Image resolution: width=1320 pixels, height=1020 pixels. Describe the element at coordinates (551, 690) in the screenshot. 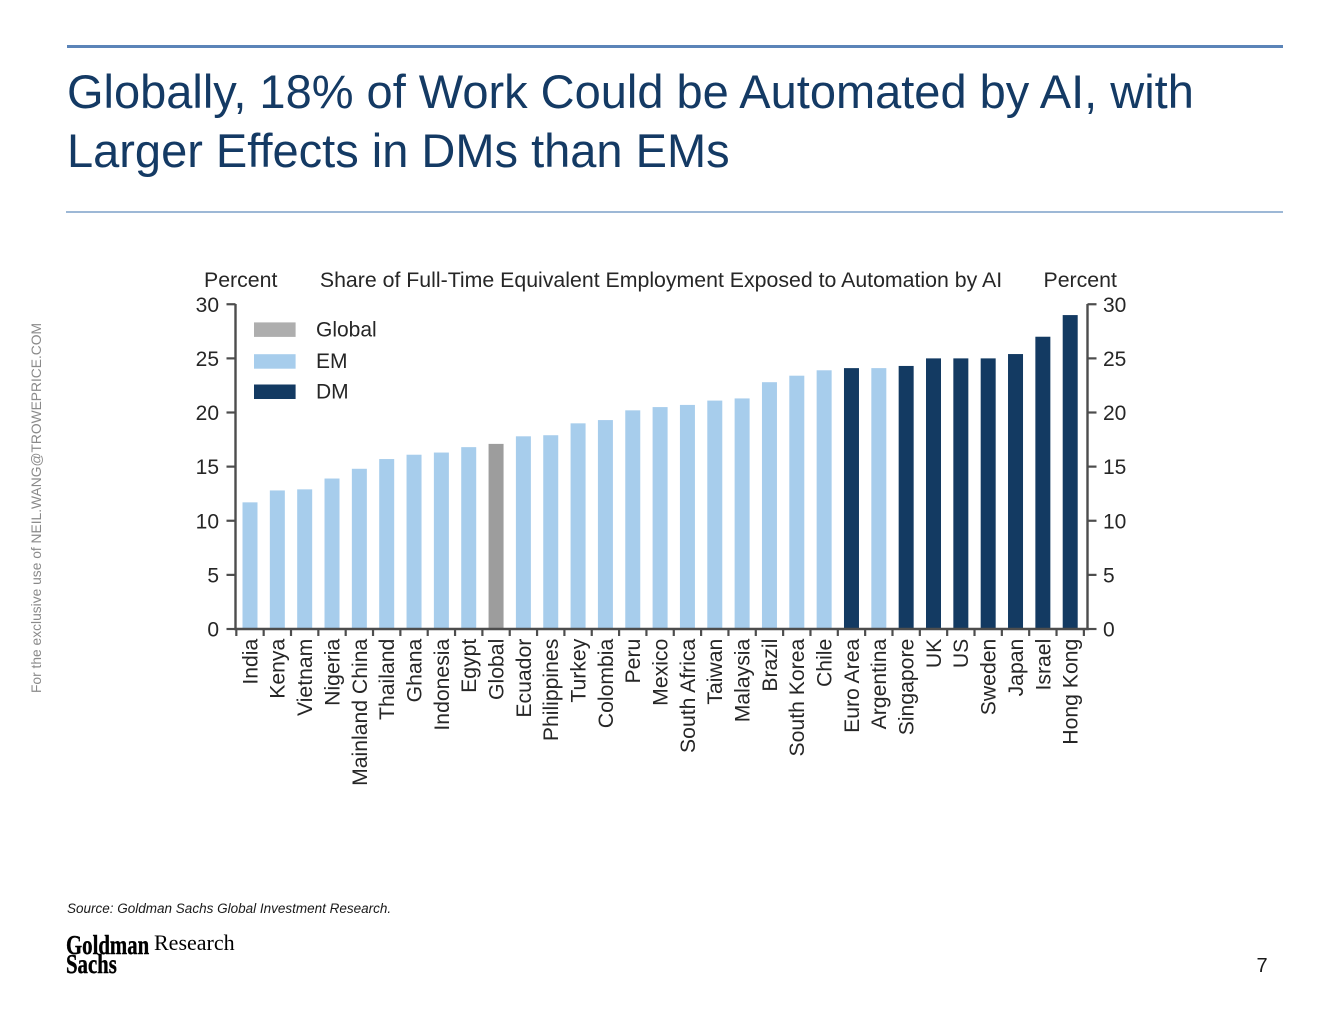

I see `svg-text: Philippines` at that location.